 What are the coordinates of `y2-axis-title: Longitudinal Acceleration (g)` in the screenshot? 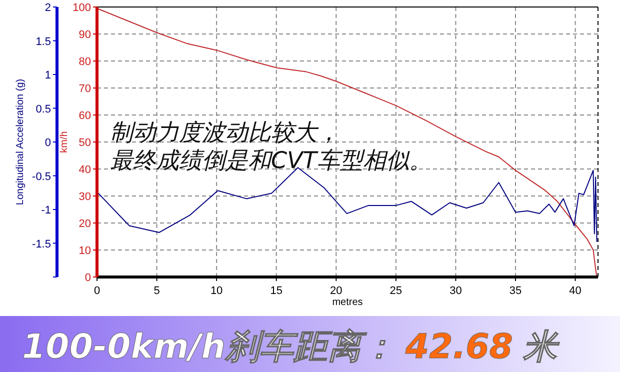 It's located at (20, 142).